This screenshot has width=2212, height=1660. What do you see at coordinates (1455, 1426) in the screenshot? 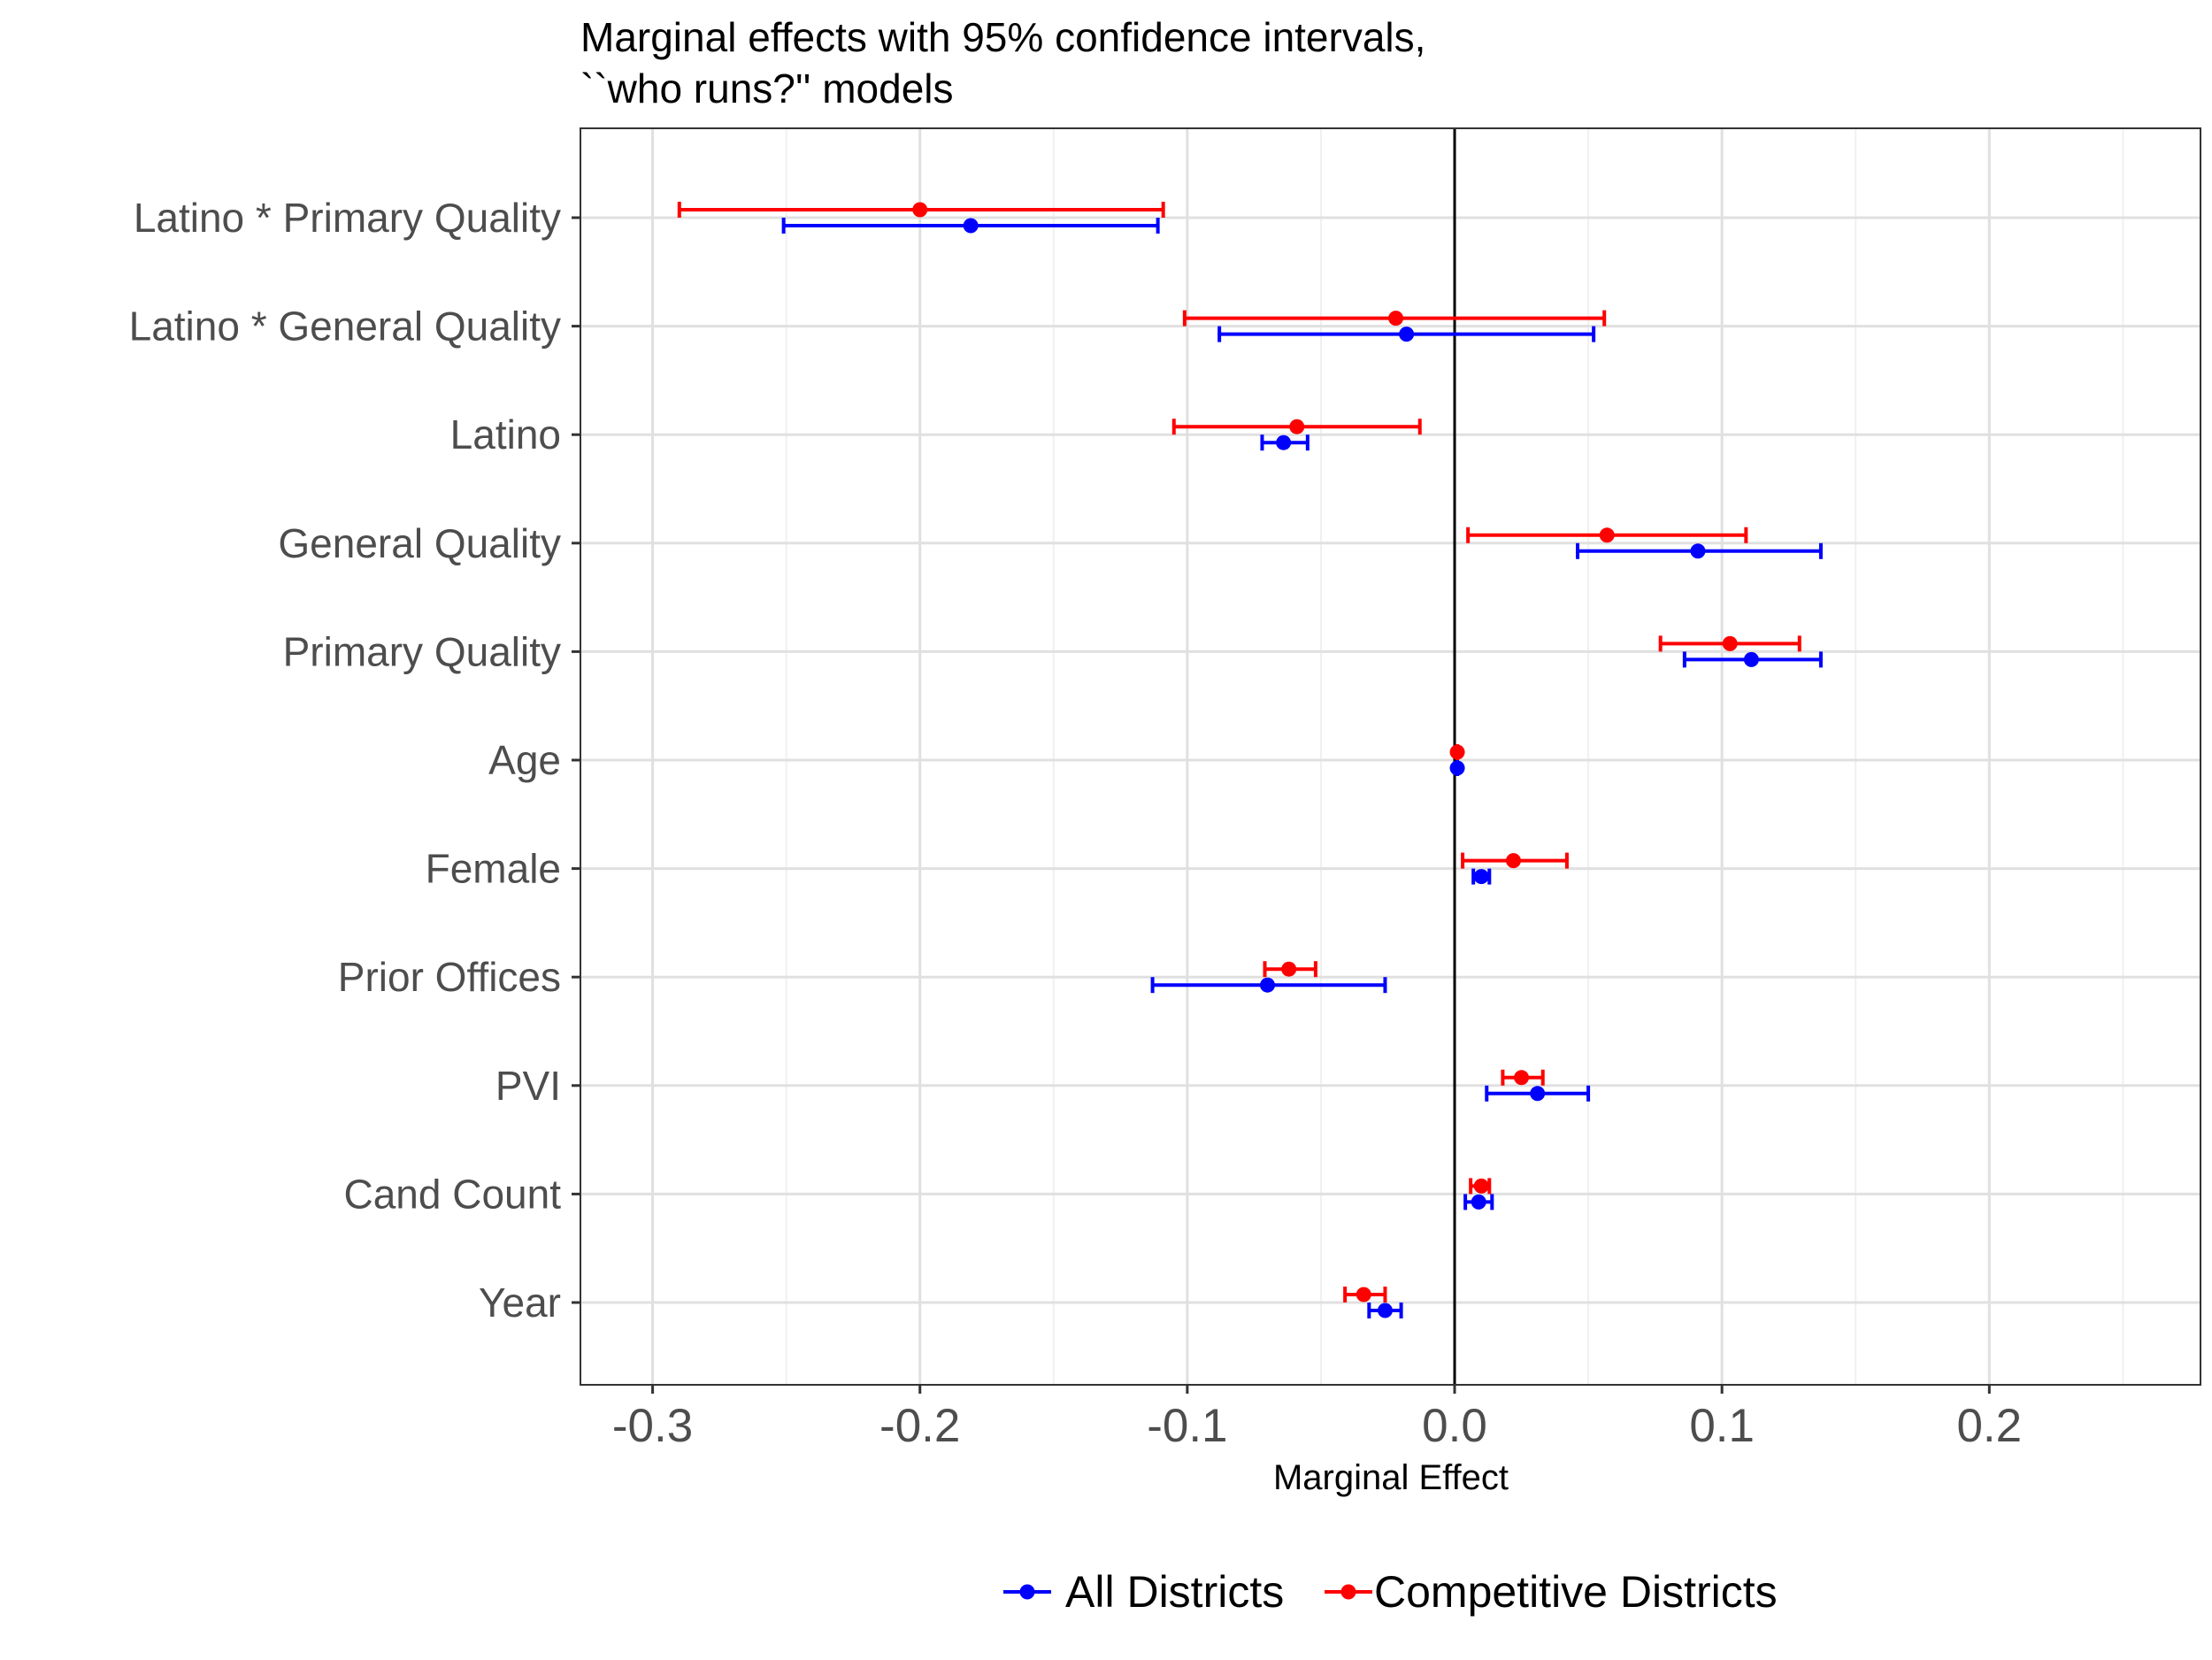
I see `x-tick-label: 0.0` at bounding box center [1455, 1426].